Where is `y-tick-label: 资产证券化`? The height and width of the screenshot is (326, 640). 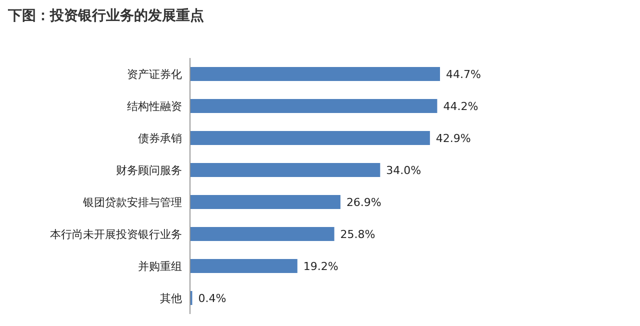
y-tick-label: 资产证券化 is located at coordinates (154, 74).